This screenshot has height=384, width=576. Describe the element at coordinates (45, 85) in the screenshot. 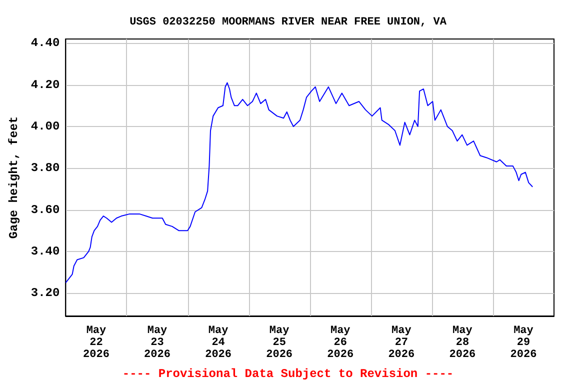

I see `y-tick-label: 4.20` at that location.